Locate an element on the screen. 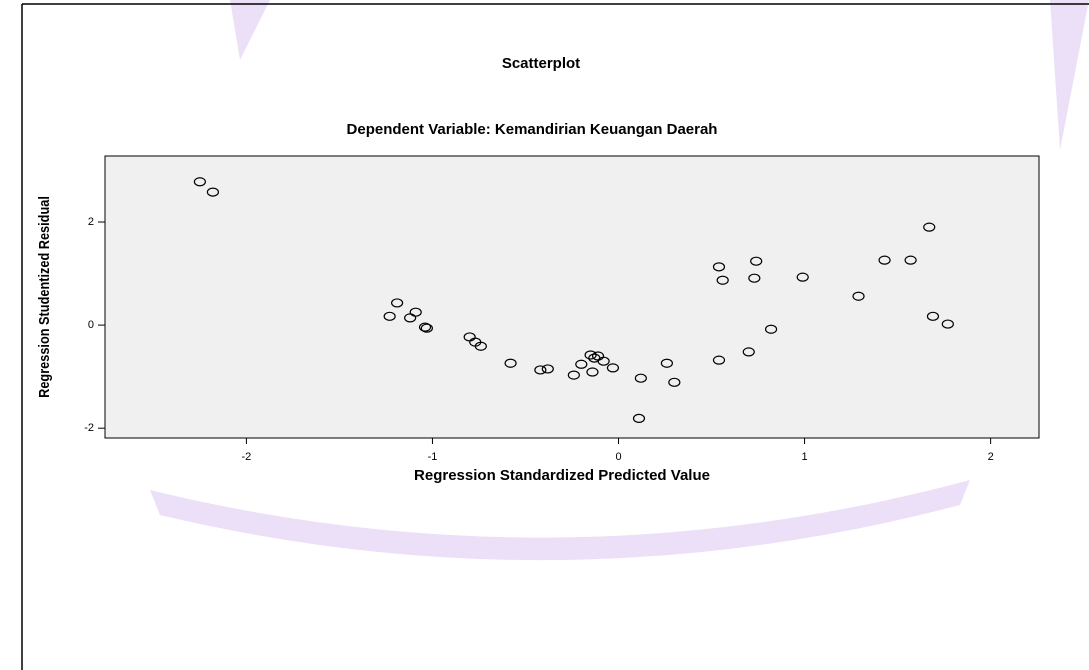 This screenshot has width=1089, height=670. x-tick-label: -1 is located at coordinates (433, 457).